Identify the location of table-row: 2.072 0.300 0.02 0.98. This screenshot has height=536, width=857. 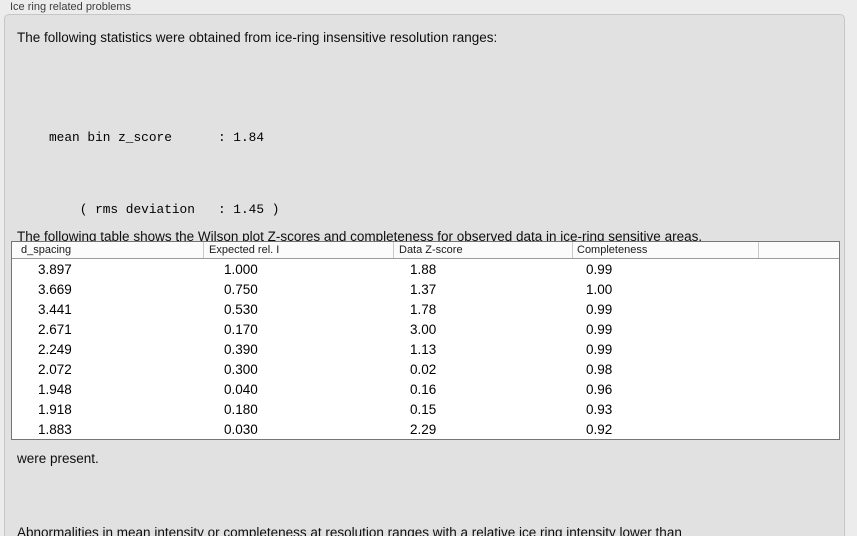
(425, 369).